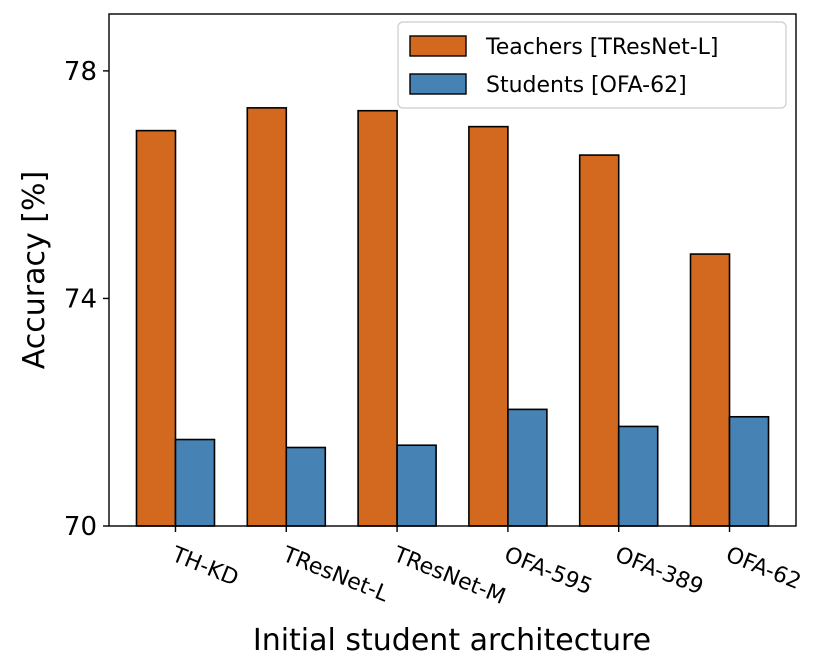  What do you see at coordinates (586, 85) in the screenshot?
I see `legend-label: Students [OFA-62]` at bounding box center [586, 85].